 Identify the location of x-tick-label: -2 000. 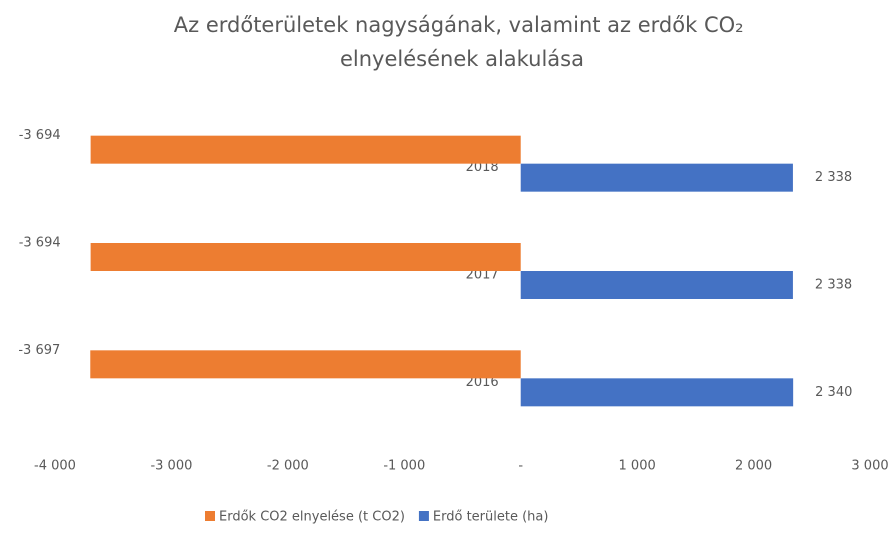
(288, 466).